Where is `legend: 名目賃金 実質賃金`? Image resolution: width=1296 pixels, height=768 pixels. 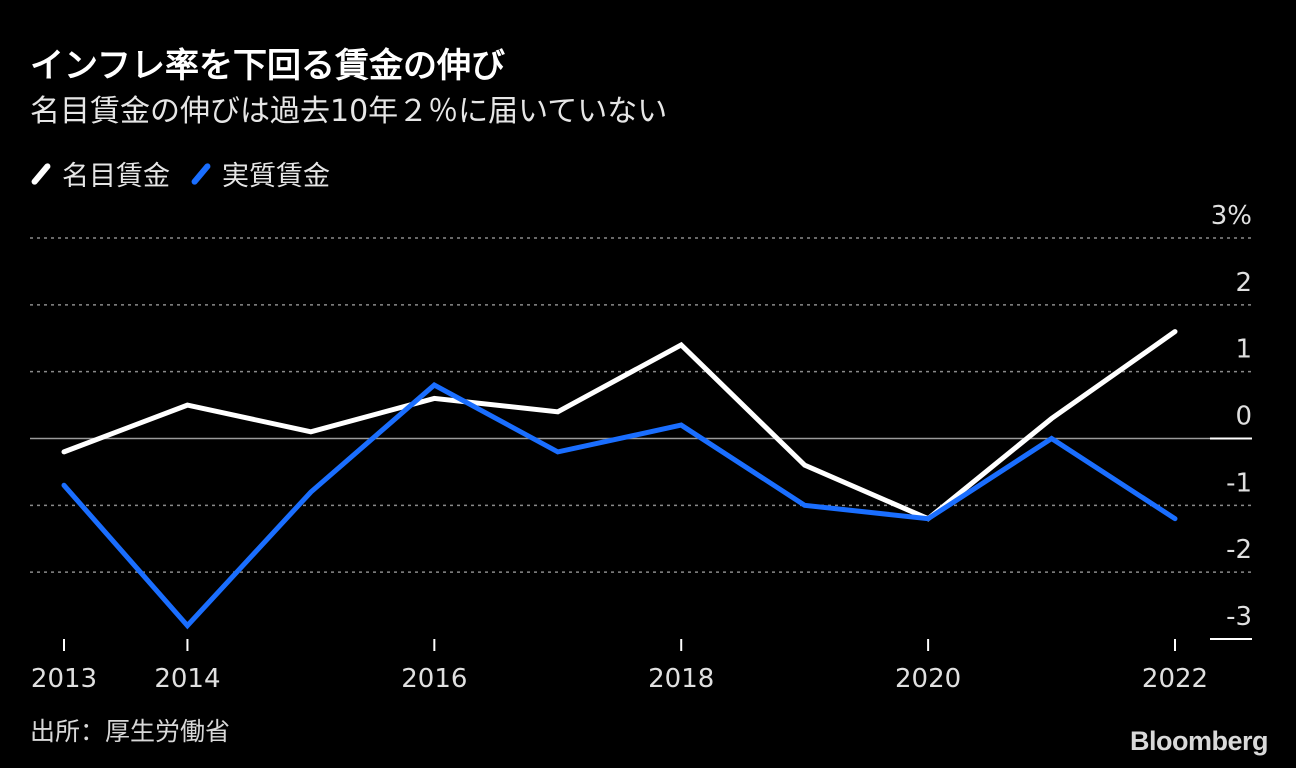
legend: 名目賃金 実質賃金 is located at coordinates (191, 173).